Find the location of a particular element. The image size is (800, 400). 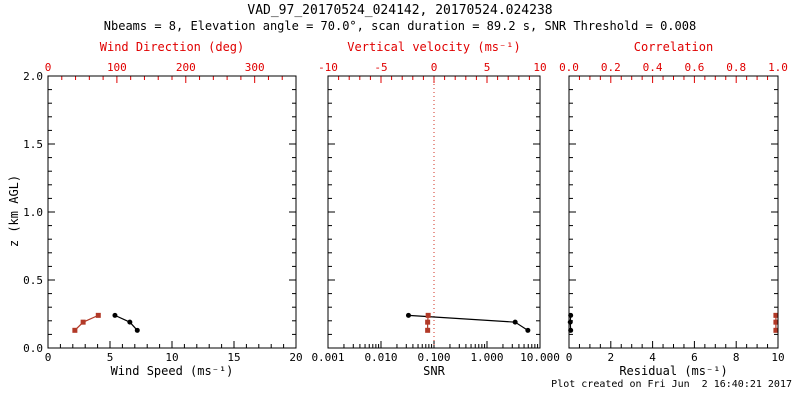

top_axis-tick-label: 100 is located at coordinates (117, 67).